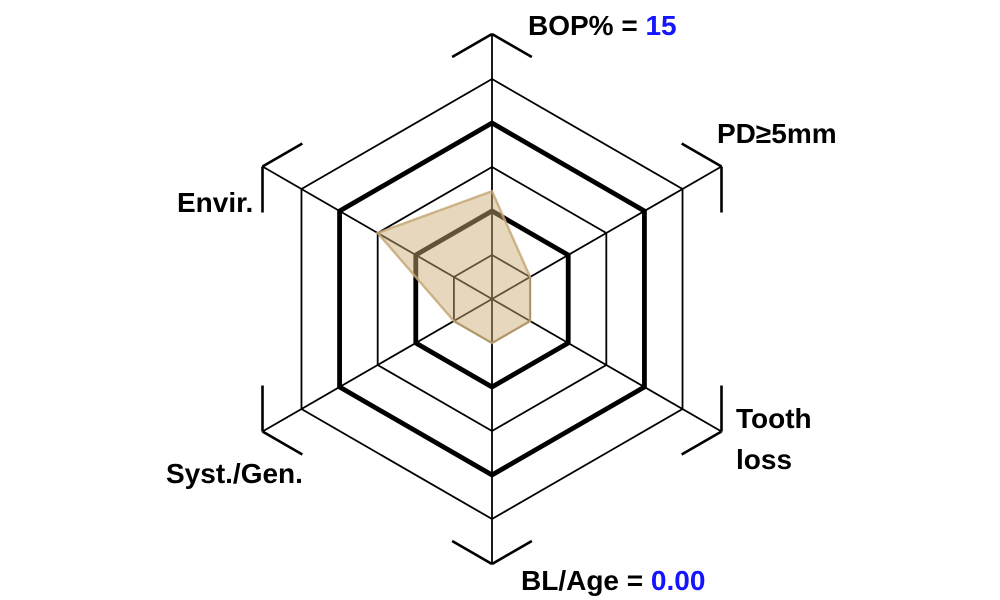 This screenshot has height=600, width=1000. I want to click on axis-label-text: Syst./Gen., so click(234, 473).